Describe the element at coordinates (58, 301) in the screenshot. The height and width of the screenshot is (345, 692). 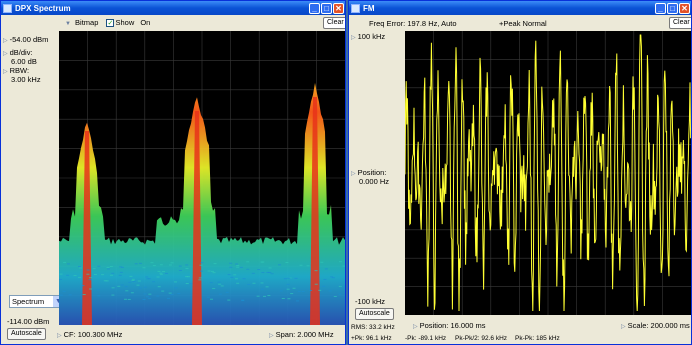
I see `chevron-down-icon: ▼` at that location.